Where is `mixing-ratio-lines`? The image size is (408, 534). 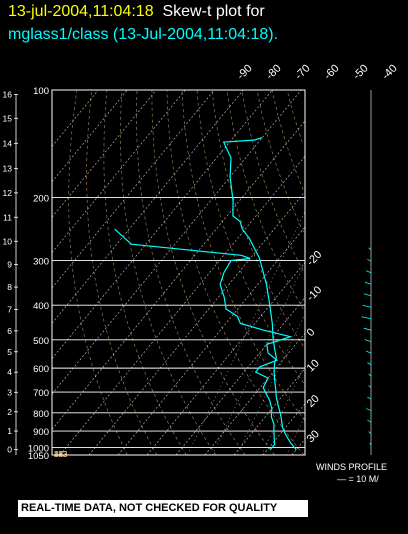 mixing-ratio-lines is located at coordinates (246, 333).